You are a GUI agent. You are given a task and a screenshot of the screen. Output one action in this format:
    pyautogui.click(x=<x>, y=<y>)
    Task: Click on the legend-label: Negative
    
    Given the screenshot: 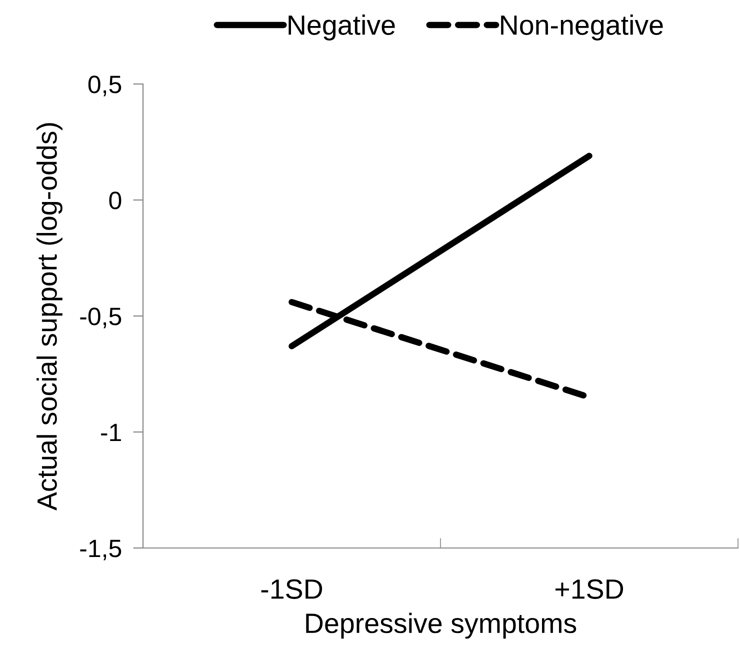 What is the action you would take?
    pyautogui.click(x=341, y=27)
    